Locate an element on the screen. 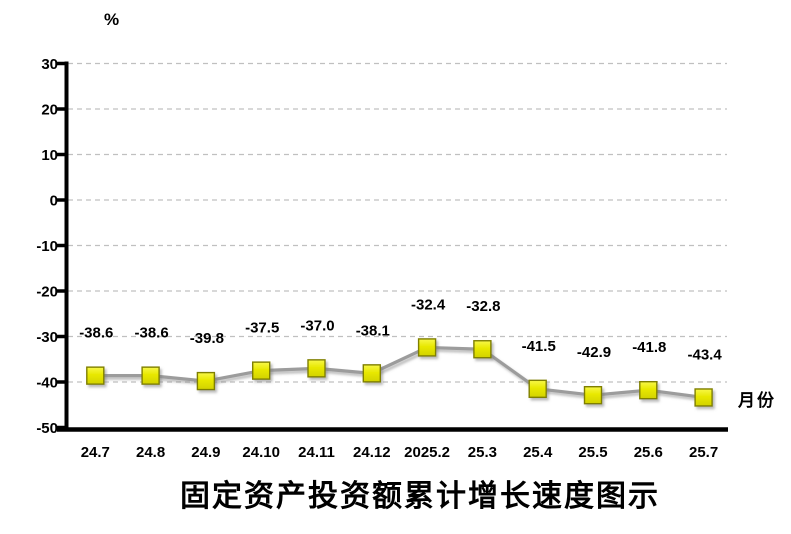  x-tick-label: 25.6 is located at coordinates (648, 452).